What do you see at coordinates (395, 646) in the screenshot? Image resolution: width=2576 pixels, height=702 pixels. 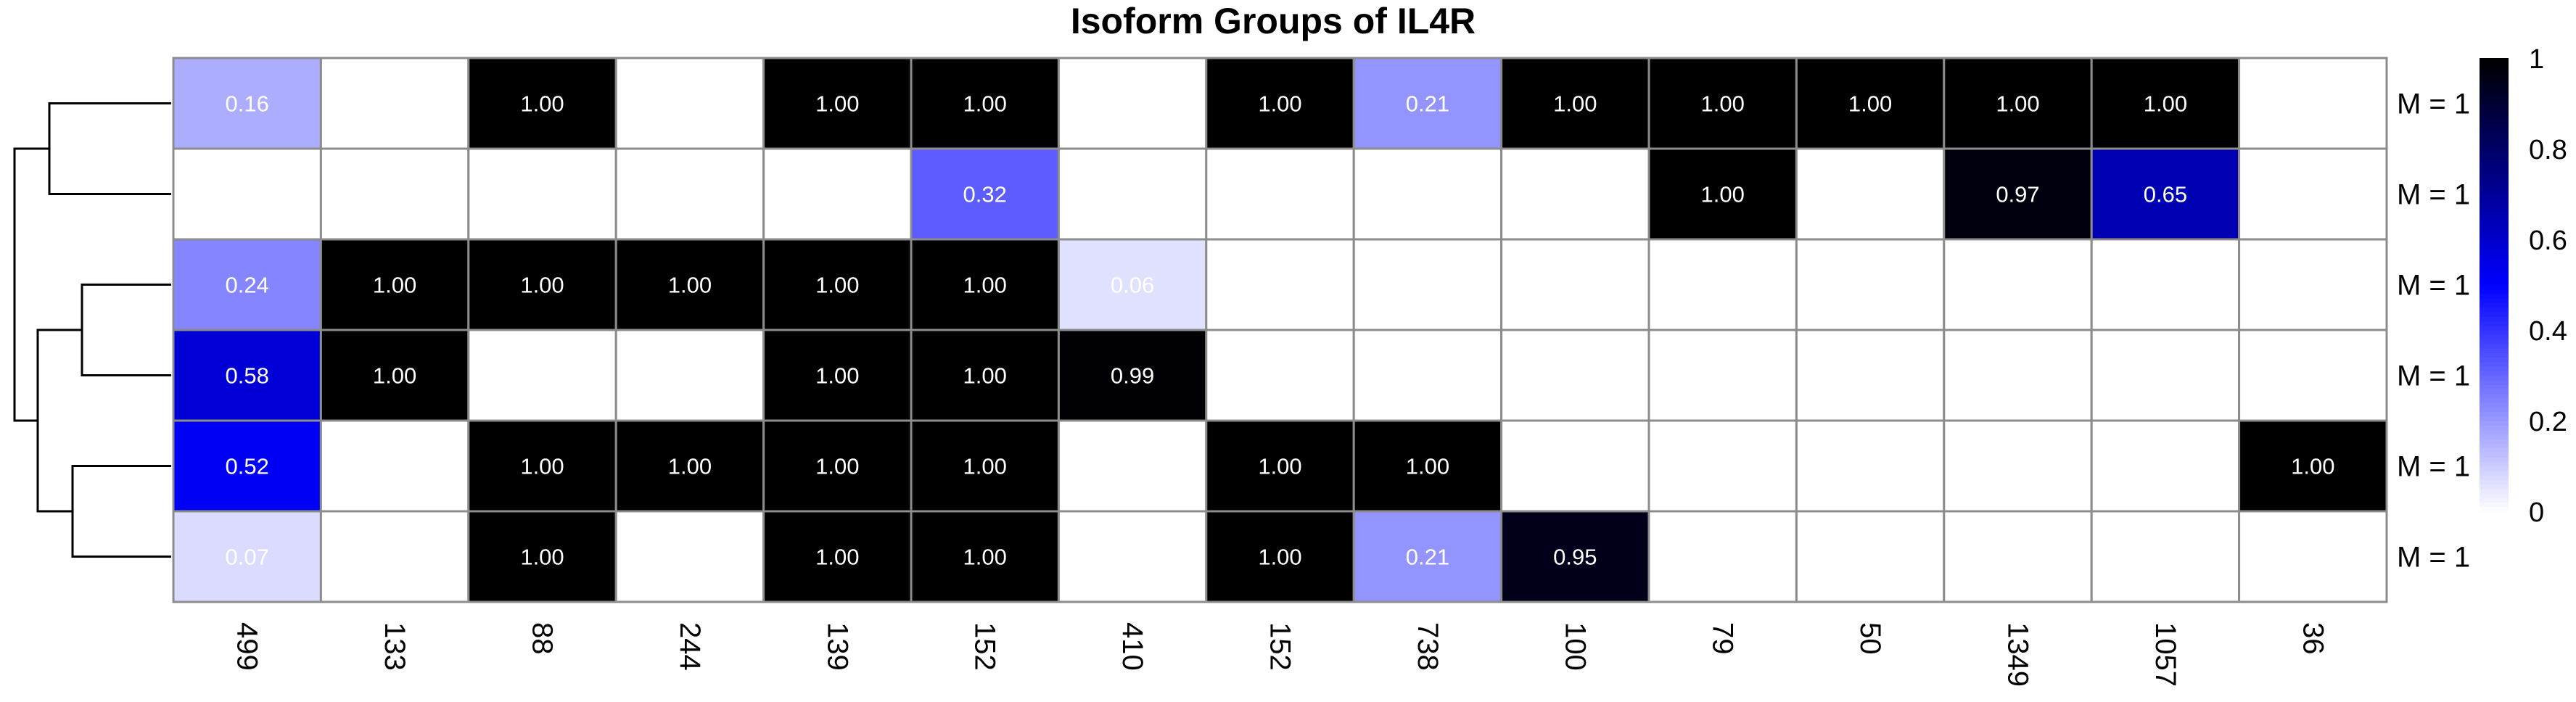 I see `column-label: 133` at bounding box center [395, 646].